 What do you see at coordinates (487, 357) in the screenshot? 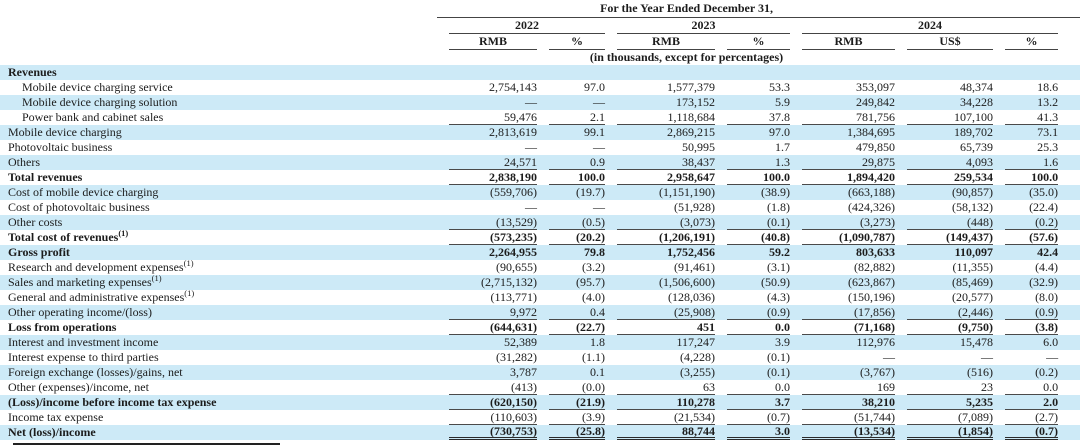
I see `value-cell: (31,282)` at bounding box center [487, 357].